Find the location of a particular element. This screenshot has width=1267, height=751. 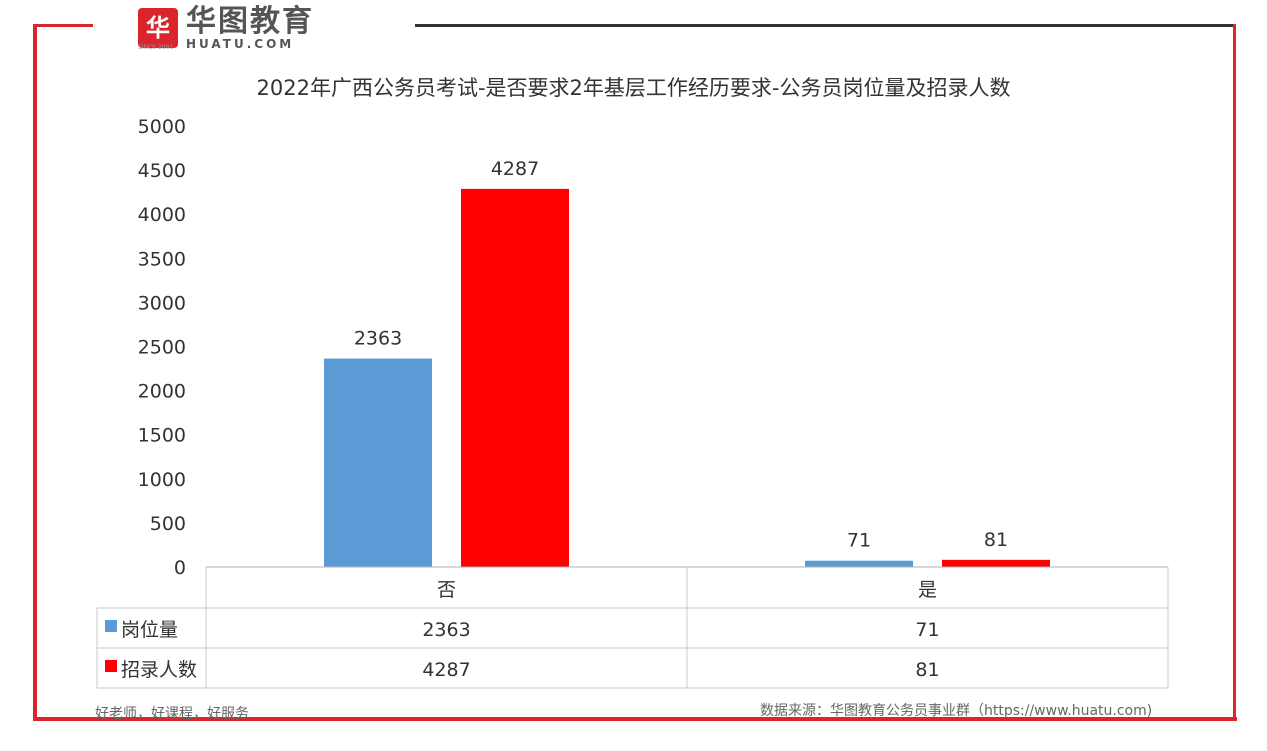

chart-title: 2022年广西公务员考试-是否要求2年基层工作经历要求-公务员岗位量及招录人数 is located at coordinates (633, 88).